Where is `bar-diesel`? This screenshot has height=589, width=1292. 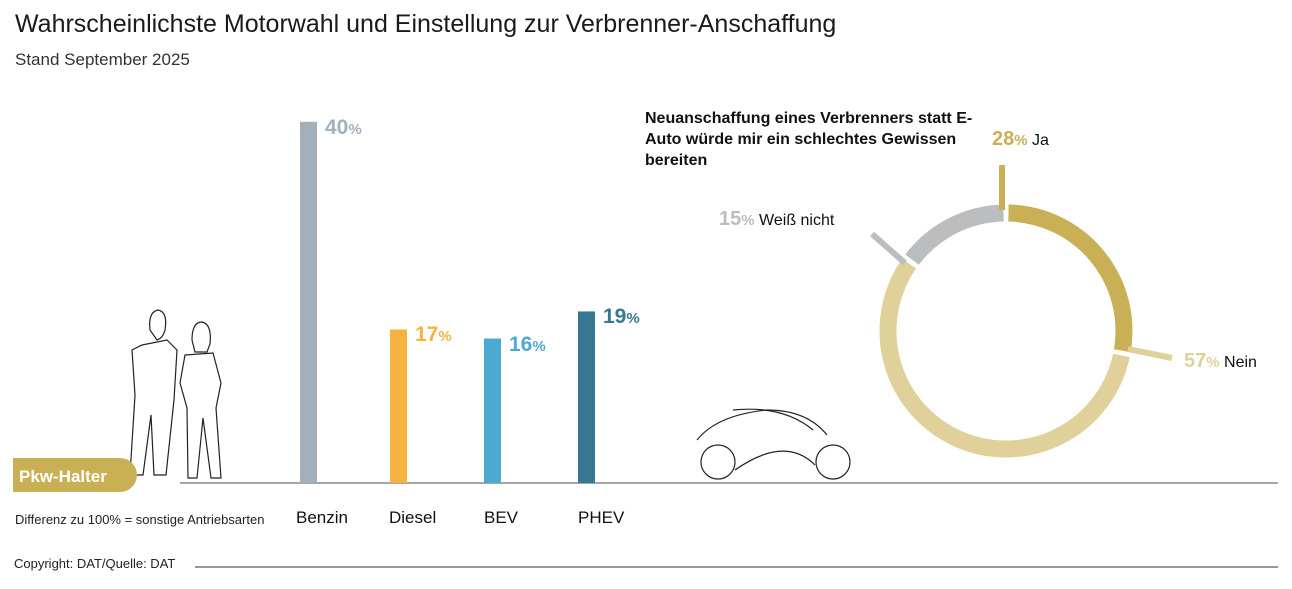 bar-diesel is located at coordinates (398, 406).